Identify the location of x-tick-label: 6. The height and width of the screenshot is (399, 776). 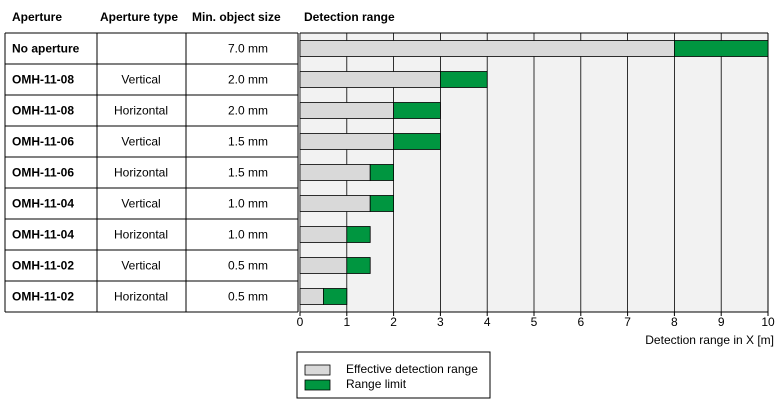
(580, 322).